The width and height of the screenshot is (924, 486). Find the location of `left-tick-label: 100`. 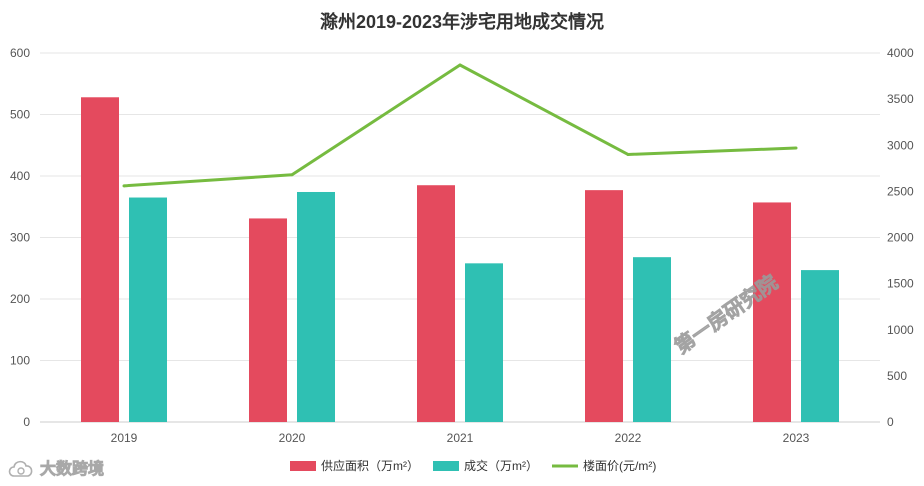

left-tick-label: 100 is located at coordinates (20, 361).